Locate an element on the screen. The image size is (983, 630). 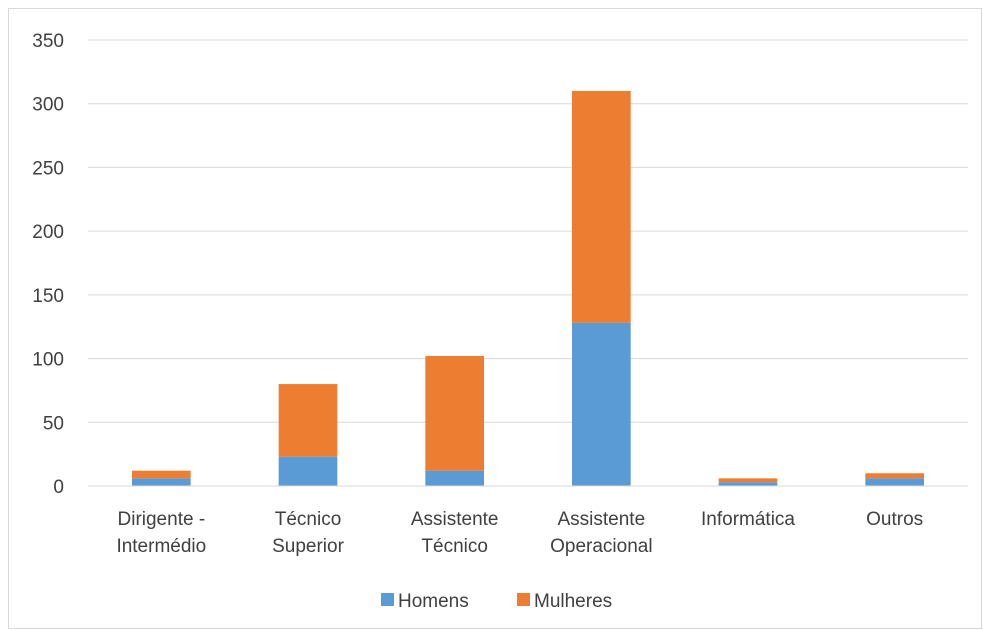
y-tick-label: 150 is located at coordinates (48, 296).